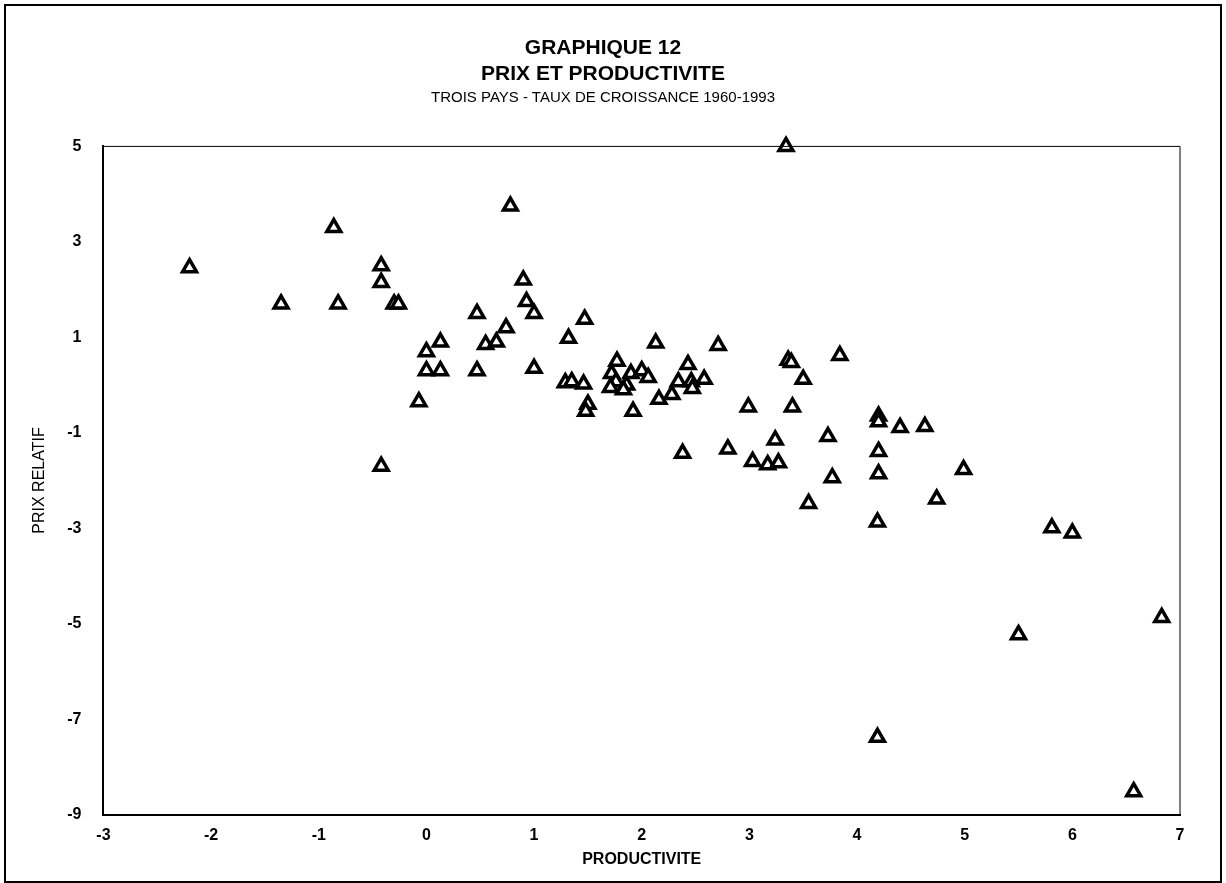 This screenshot has height=883, width=1226. What do you see at coordinates (749, 834) in the screenshot?
I see `x-tick-label: 3` at bounding box center [749, 834].